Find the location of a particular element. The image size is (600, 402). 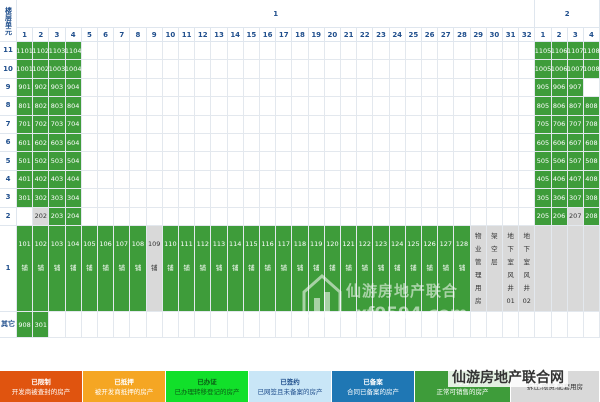

unit-cell: 207 is located at coordinates (575, 216).